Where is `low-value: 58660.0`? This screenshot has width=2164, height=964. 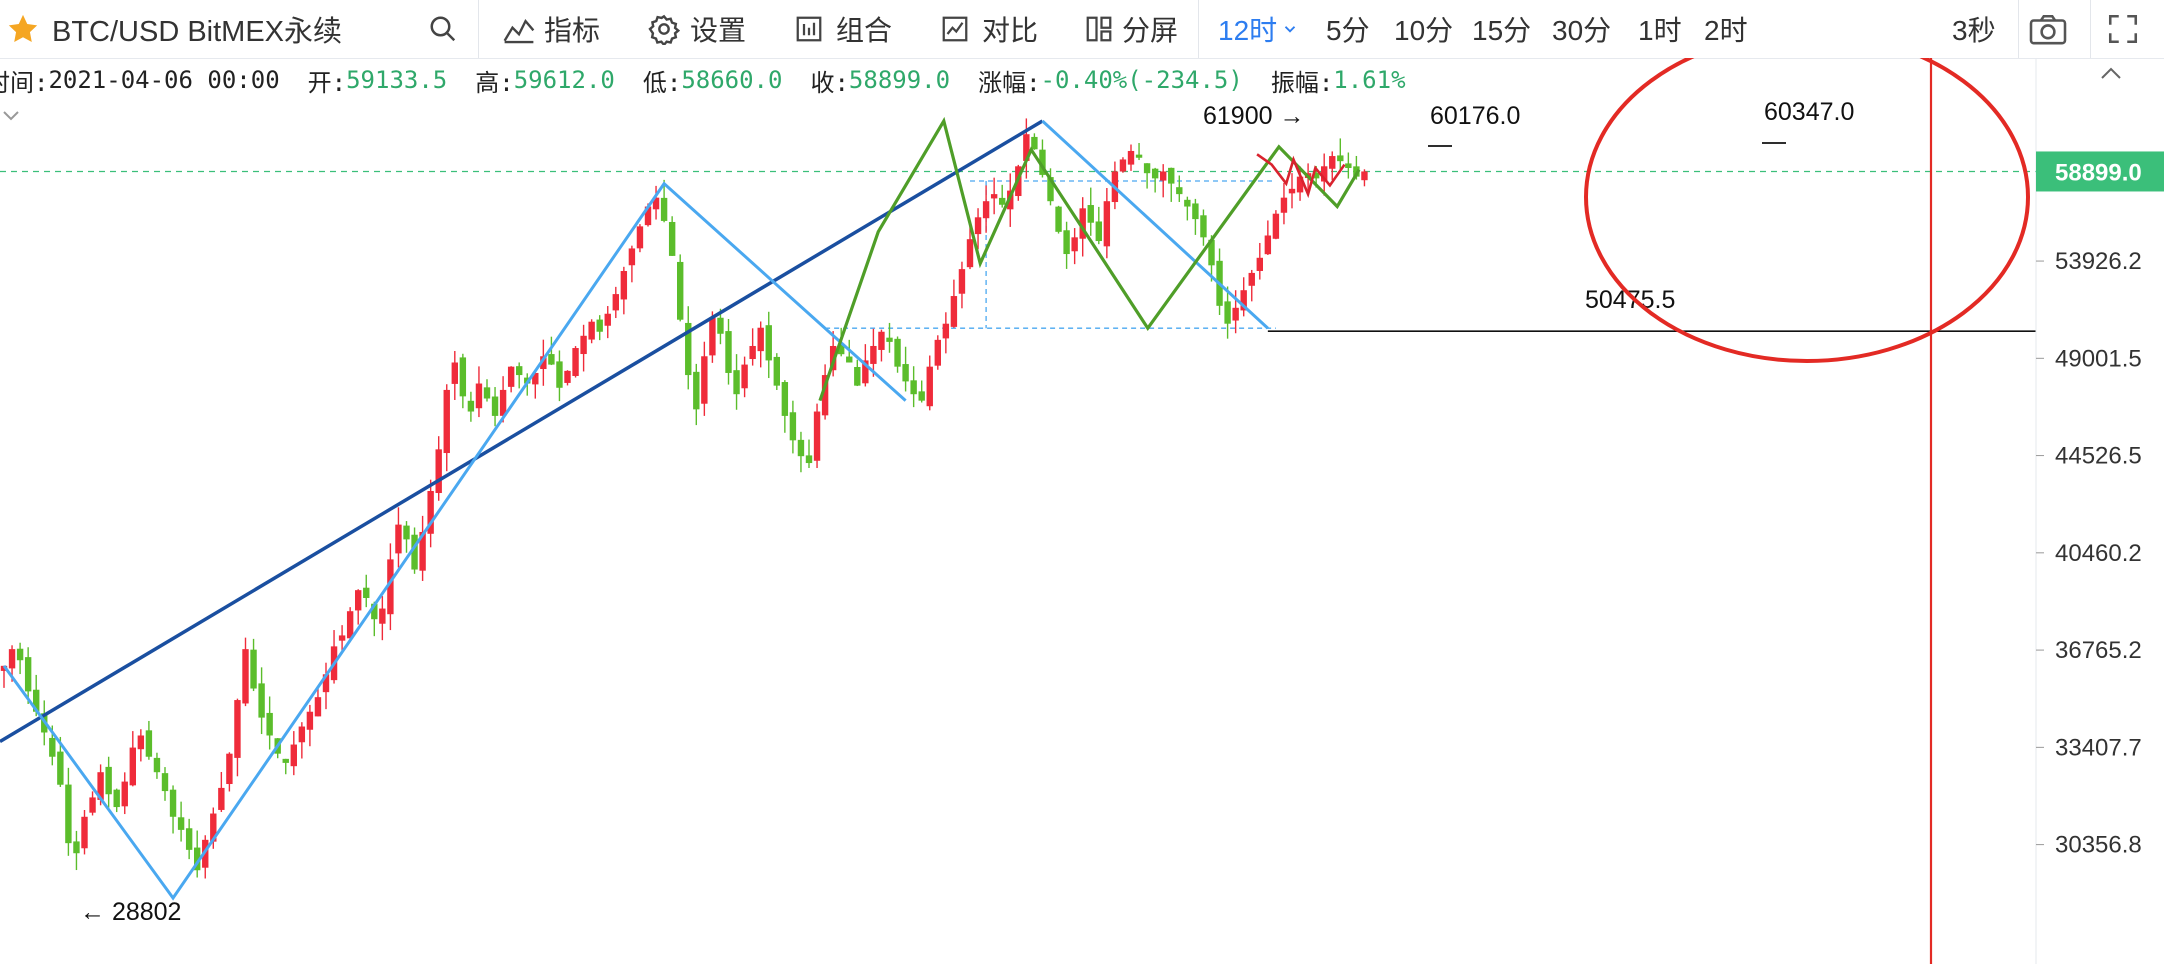
low-value: 58660.0 is located at coordinates (732, 80).